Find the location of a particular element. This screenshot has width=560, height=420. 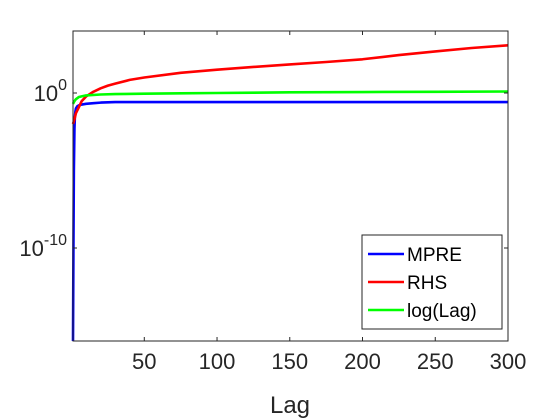

x-tick-label: 50 is located at coordinates (144, 361).